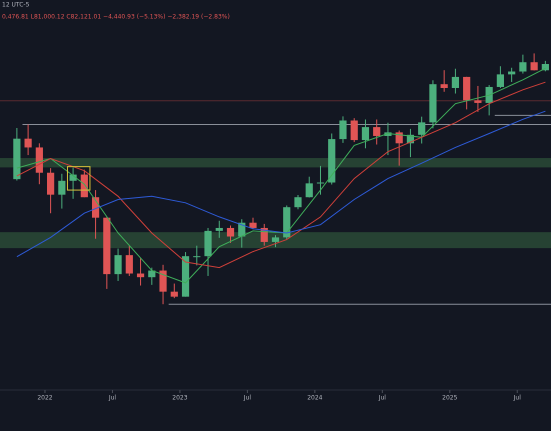 The width and height of the screenshot is (551, 431). What do you see at coordinates (449, 398) in the screenshot?
I see `x-tick-label: 2025` at bounding box center [449, 398].